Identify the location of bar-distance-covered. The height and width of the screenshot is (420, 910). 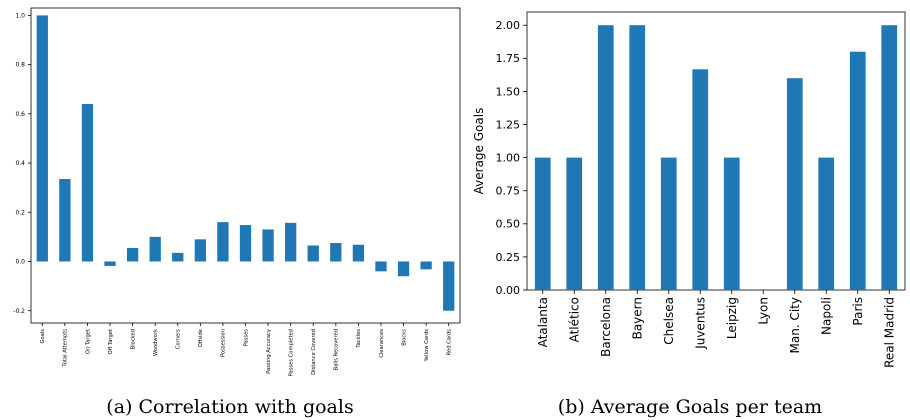
(313, 253).